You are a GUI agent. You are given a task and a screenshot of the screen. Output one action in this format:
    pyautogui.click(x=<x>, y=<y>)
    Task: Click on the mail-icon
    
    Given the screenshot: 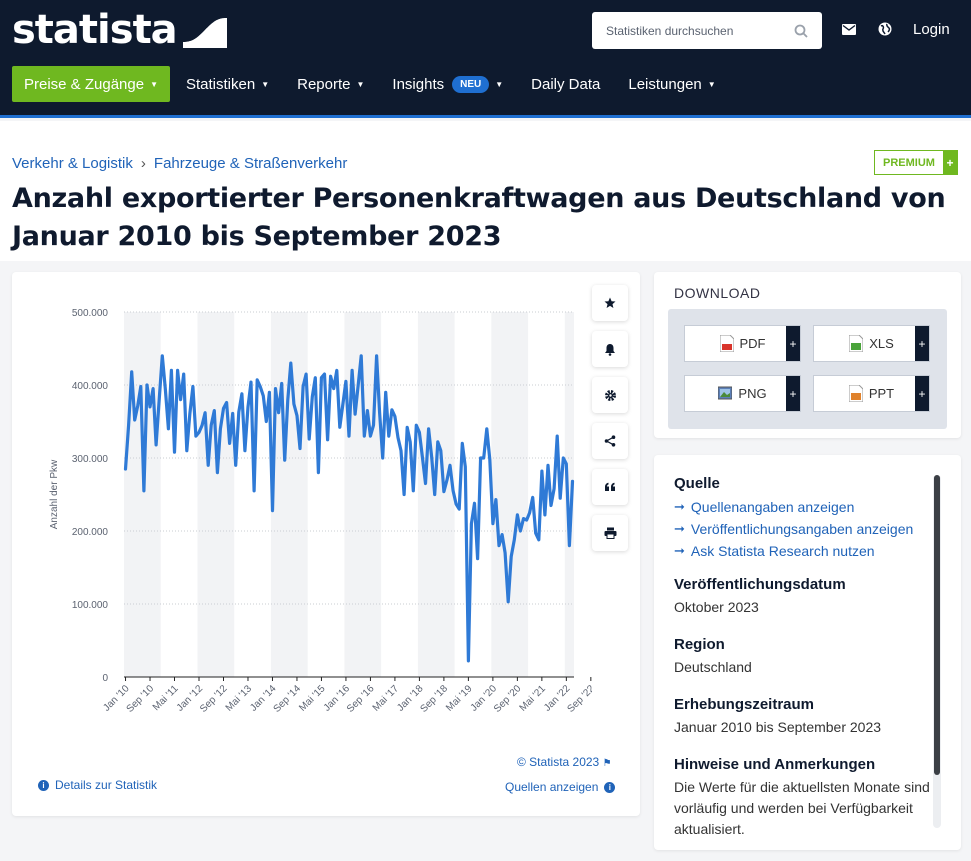 What is the action you would take?
    pyautogui.click(x=849, y=29)
    